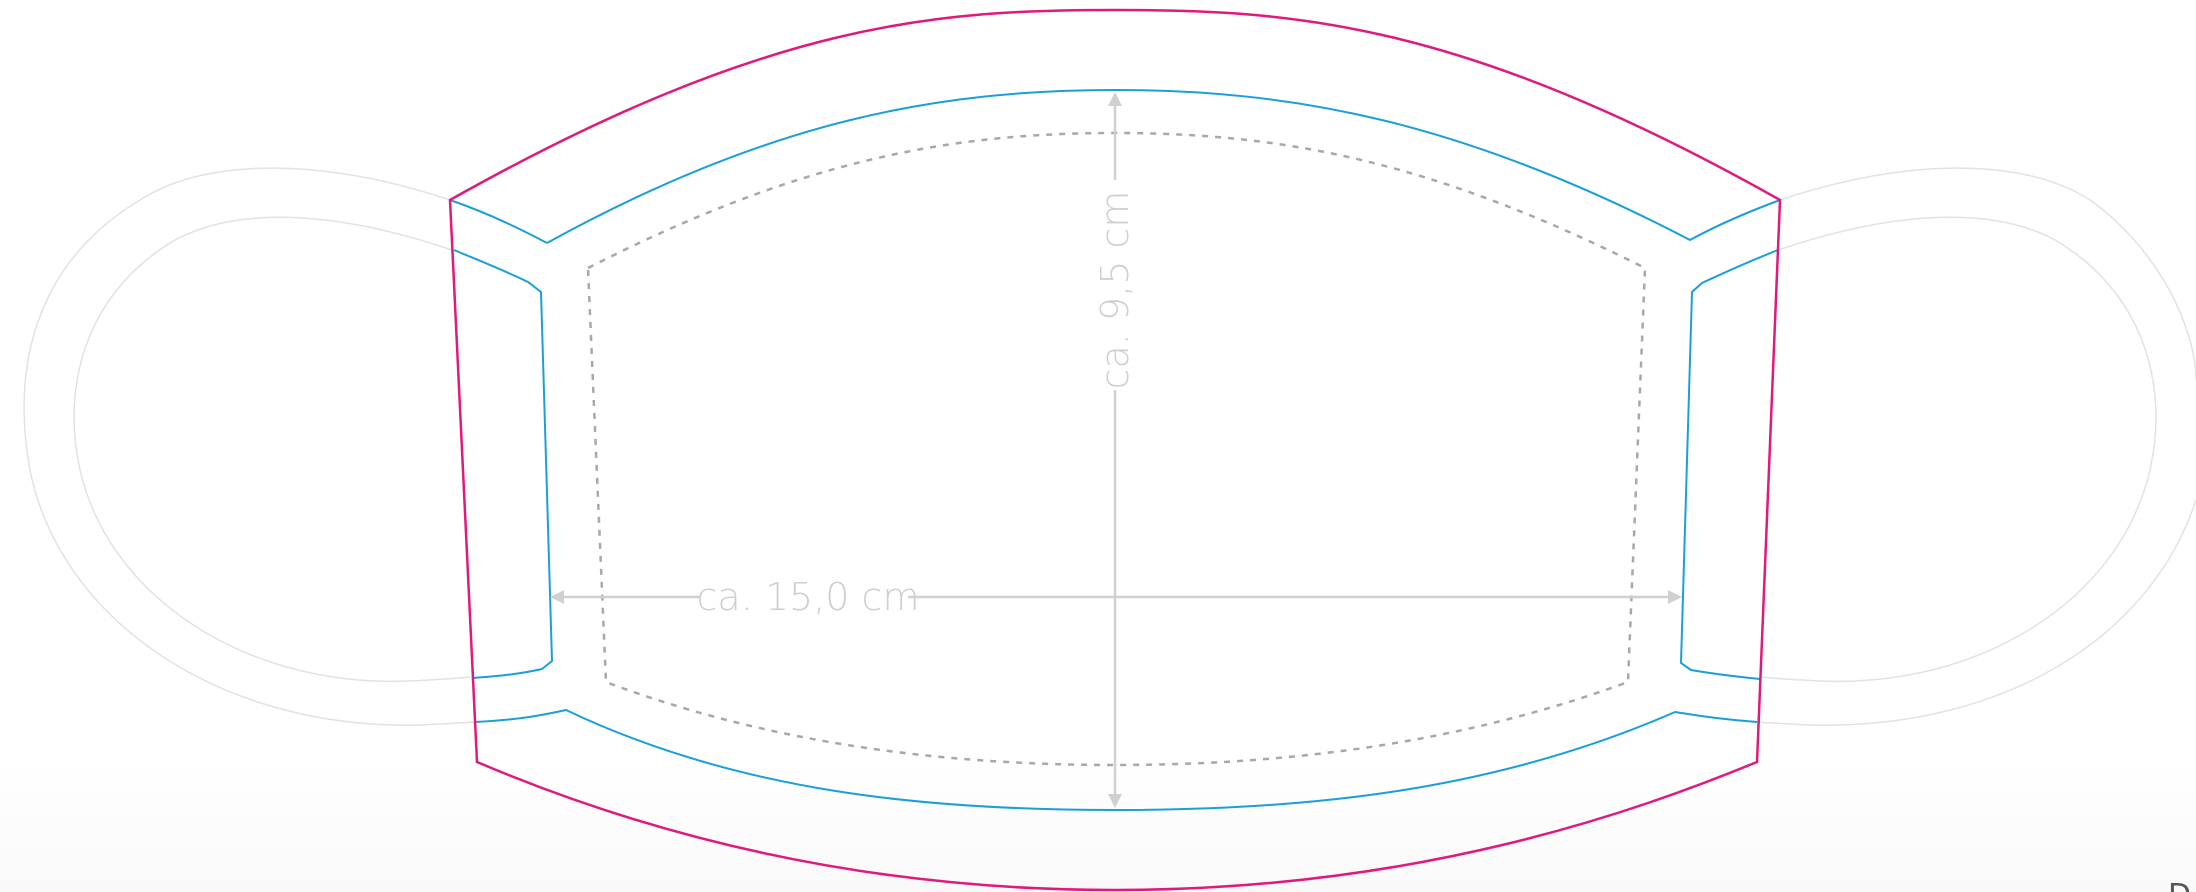 Image resolution: width=2196 pixels, height=892 pixels. I want to click on height-dimension-label: ca. 9,5 cm, so click(1115, 290).